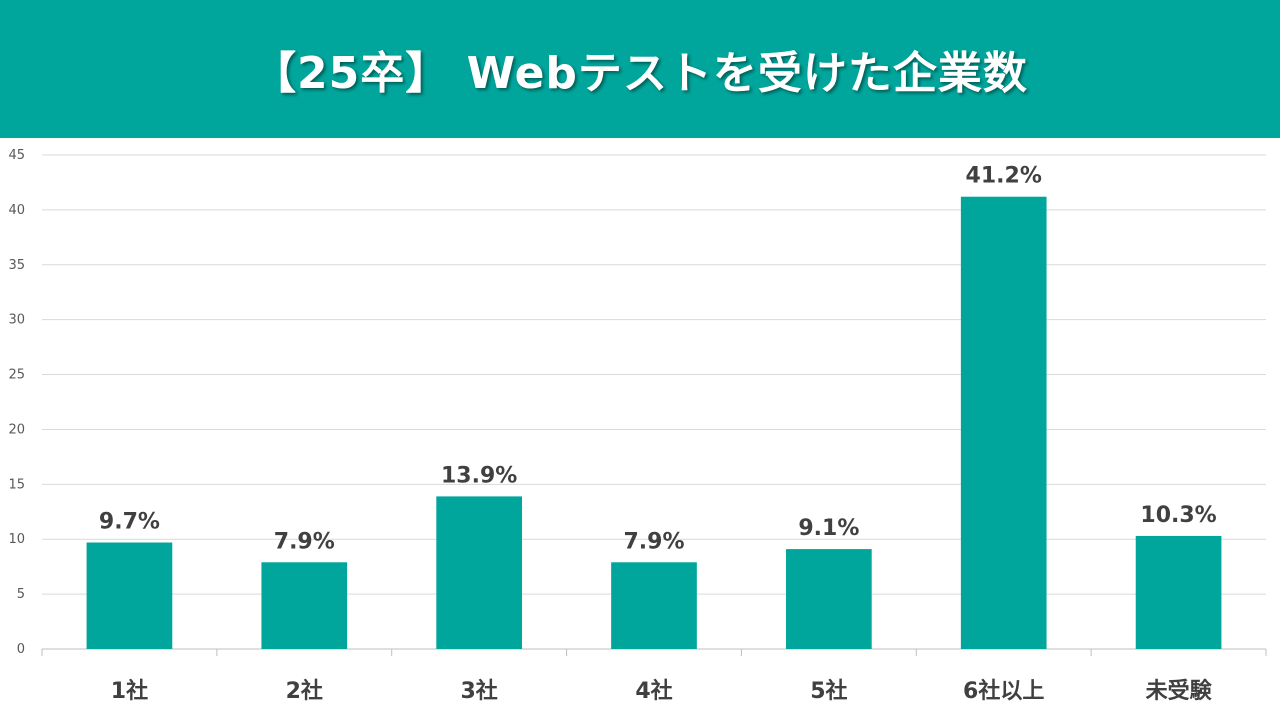  What do you see at coordinates (16, 484) in the screenshot?
I see `y-tick-label: 15` at bounding box center [16, 484].